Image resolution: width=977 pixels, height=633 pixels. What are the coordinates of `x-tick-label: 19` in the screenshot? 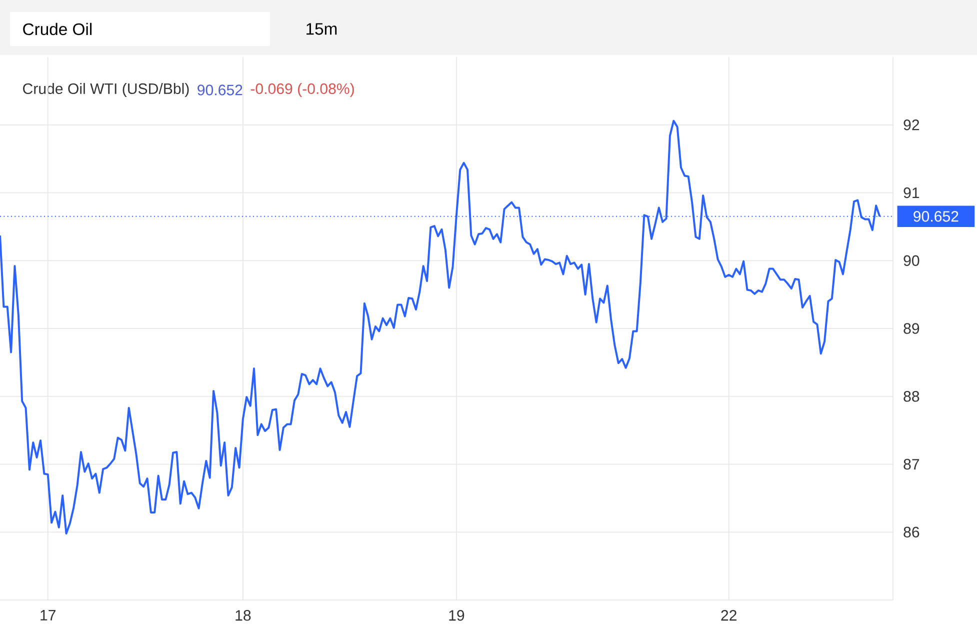 It's located at (456, 615).